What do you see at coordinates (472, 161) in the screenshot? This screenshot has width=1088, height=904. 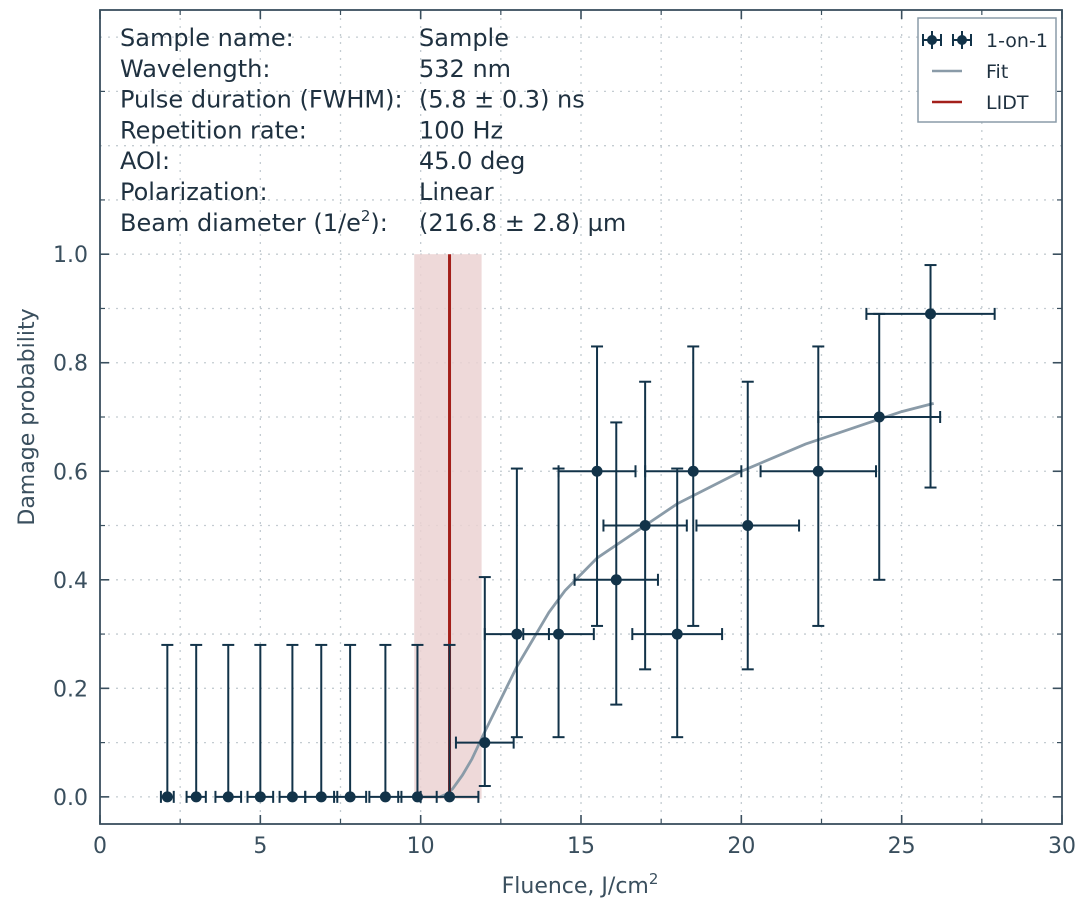 I see `info-value: 45.0 deg` at bounding box center [472, 161].